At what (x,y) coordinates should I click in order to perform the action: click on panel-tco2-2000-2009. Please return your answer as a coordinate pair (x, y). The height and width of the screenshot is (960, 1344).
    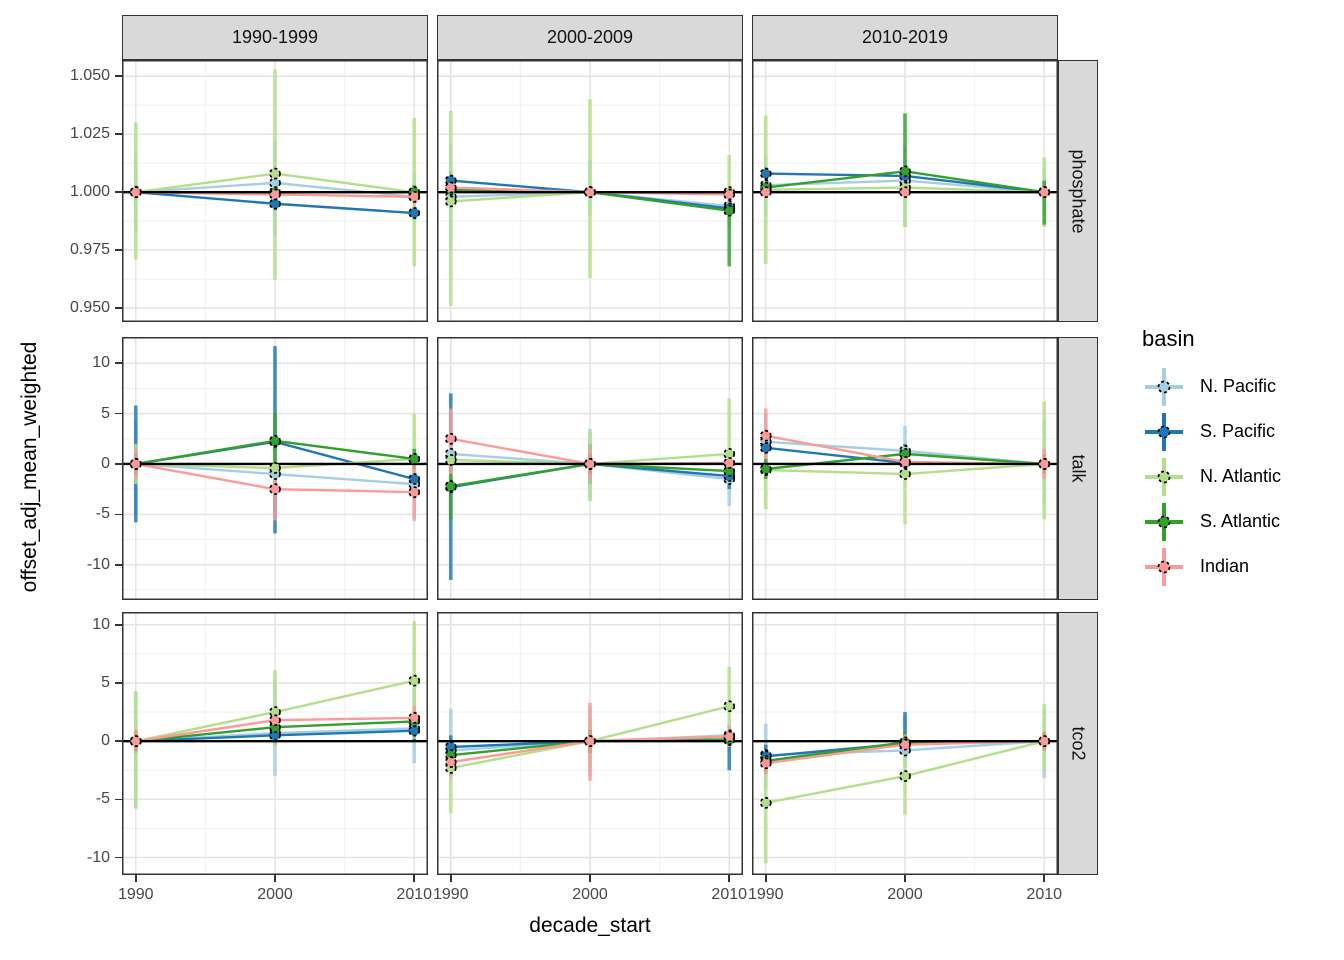
    Looking at the image, I should click on (590, 743).